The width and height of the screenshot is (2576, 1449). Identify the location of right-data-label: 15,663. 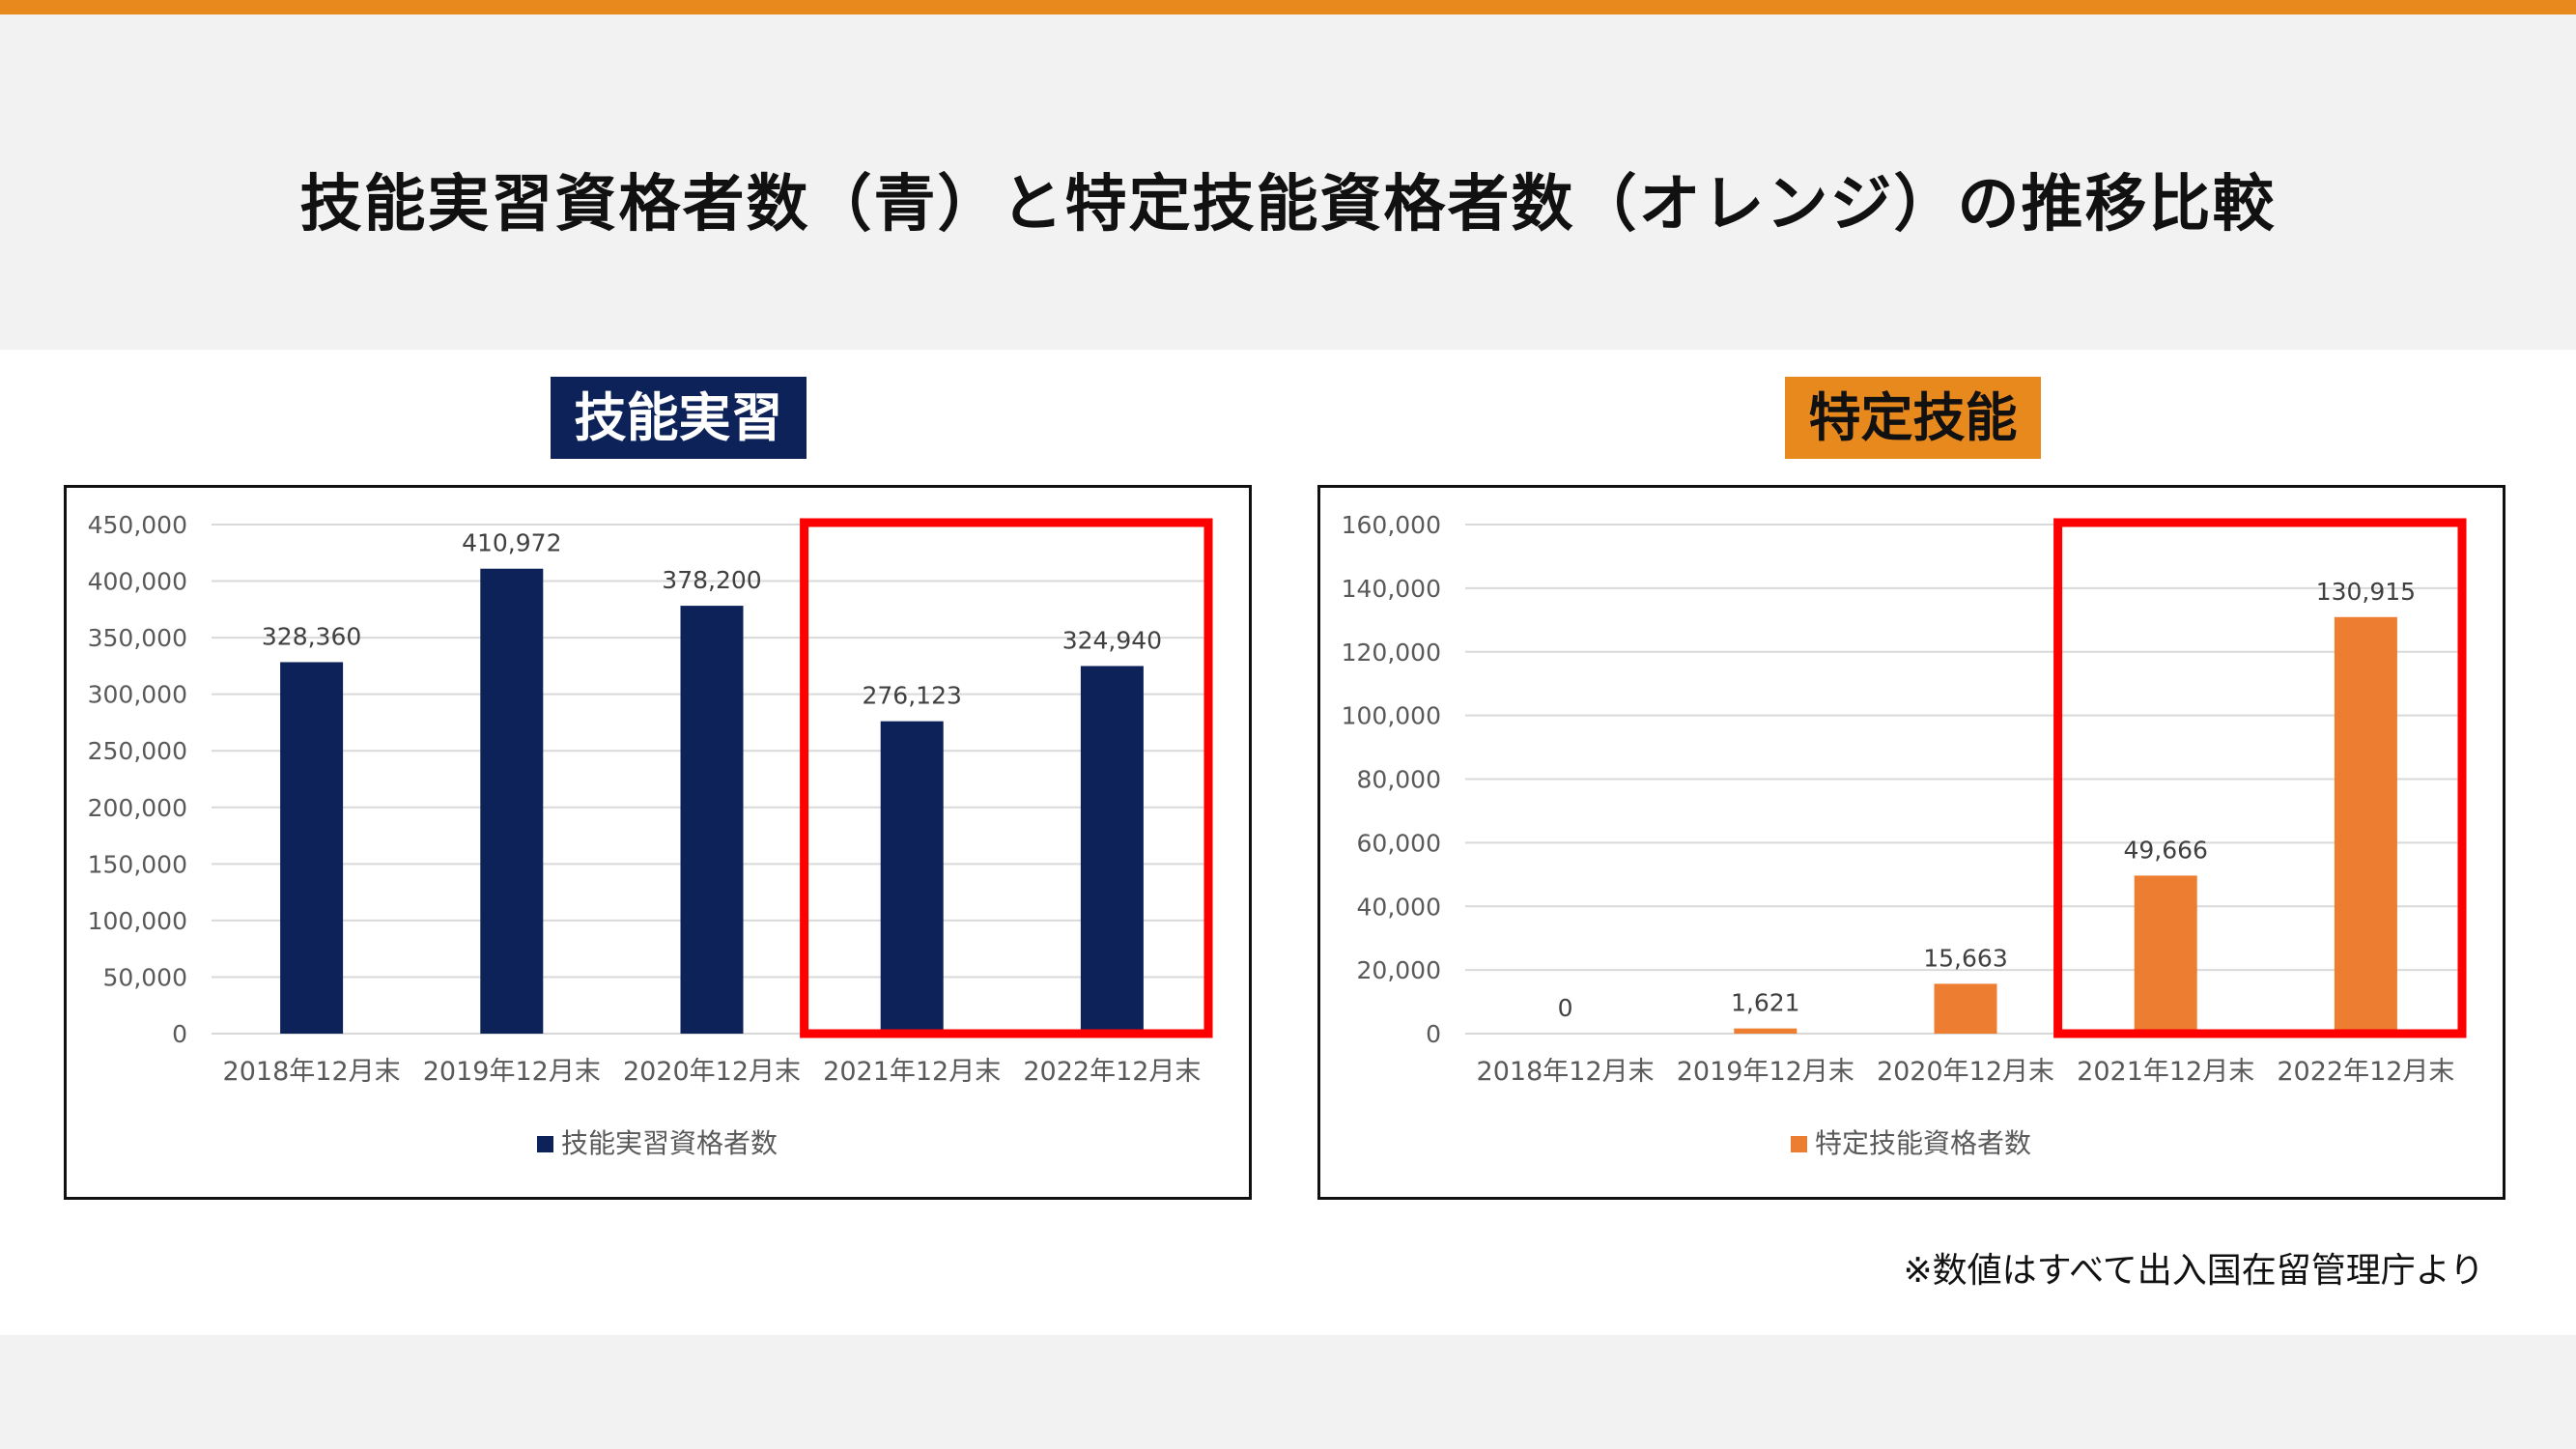
(1965, 958).